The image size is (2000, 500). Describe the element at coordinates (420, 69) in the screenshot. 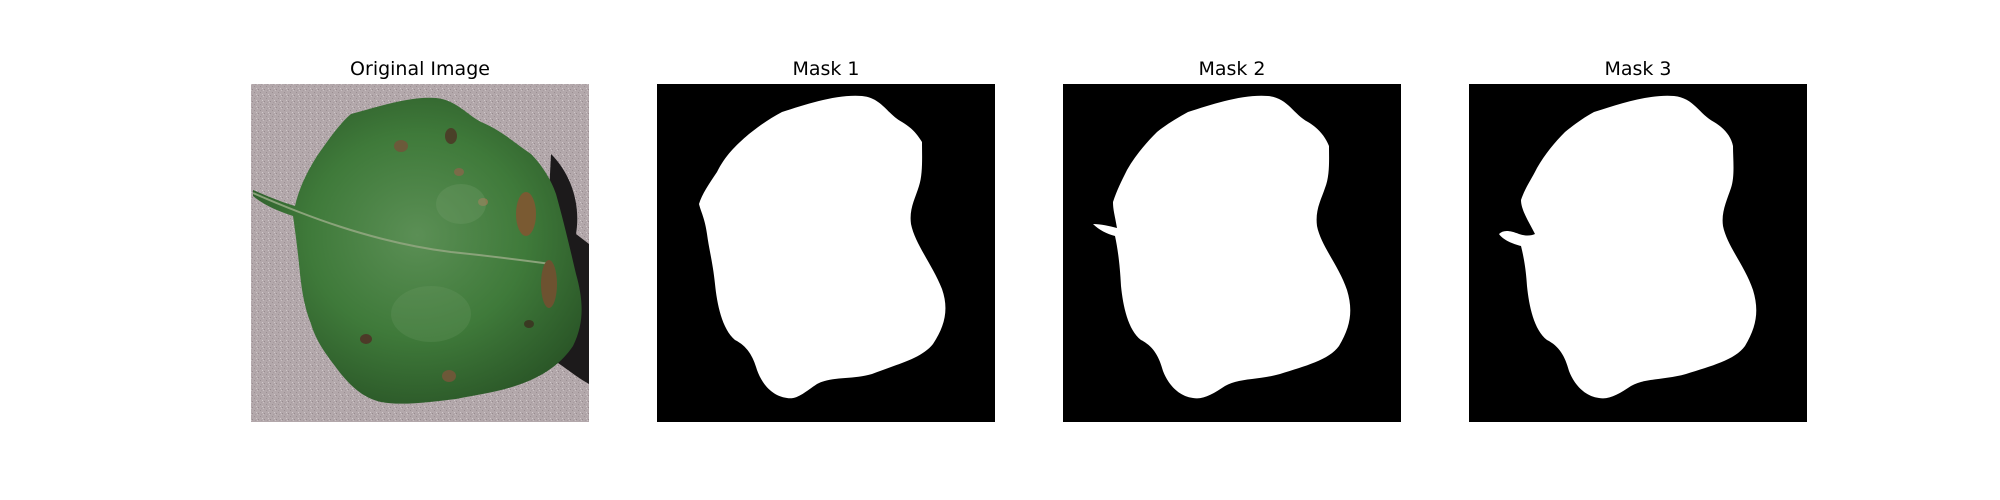

I see `panel-title: Original Image` at that location.